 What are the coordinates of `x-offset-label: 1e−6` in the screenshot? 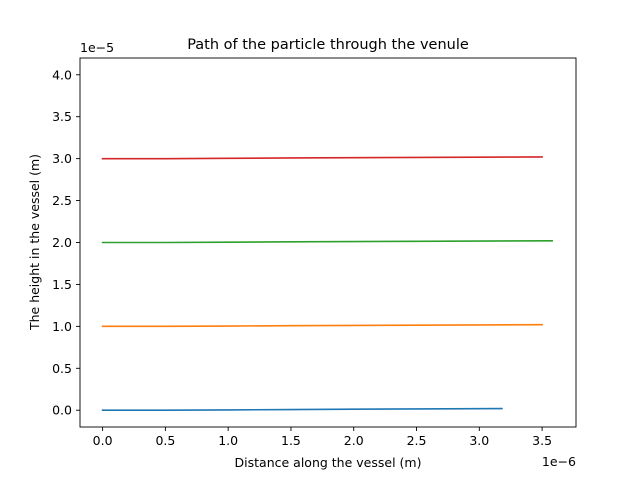 It's located at (559, 461).